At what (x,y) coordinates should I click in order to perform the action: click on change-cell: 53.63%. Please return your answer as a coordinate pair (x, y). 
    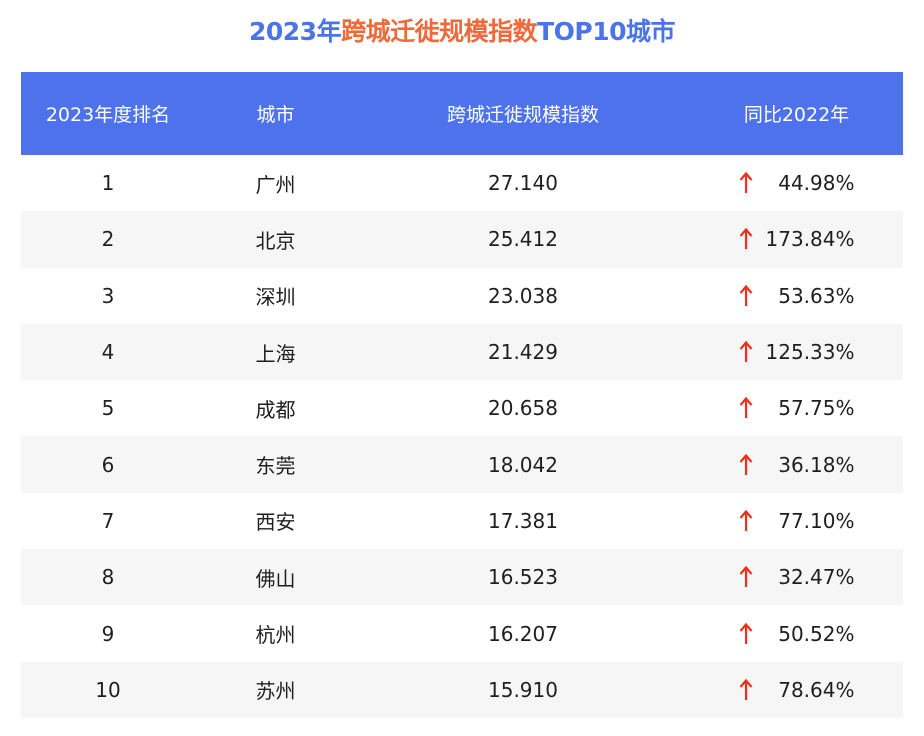
    Looking at the image, I should click on (796, 296).